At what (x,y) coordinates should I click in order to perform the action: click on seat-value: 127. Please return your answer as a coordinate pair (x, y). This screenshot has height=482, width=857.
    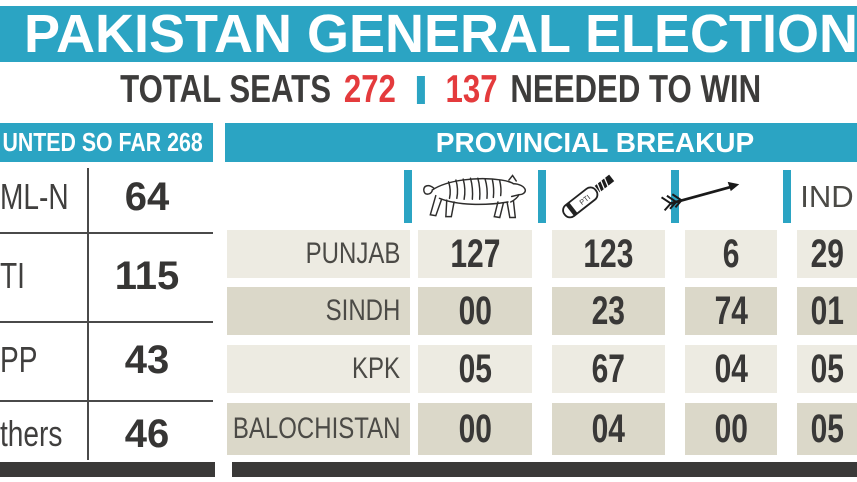
    Looking at the image, I should click on (475, 253).